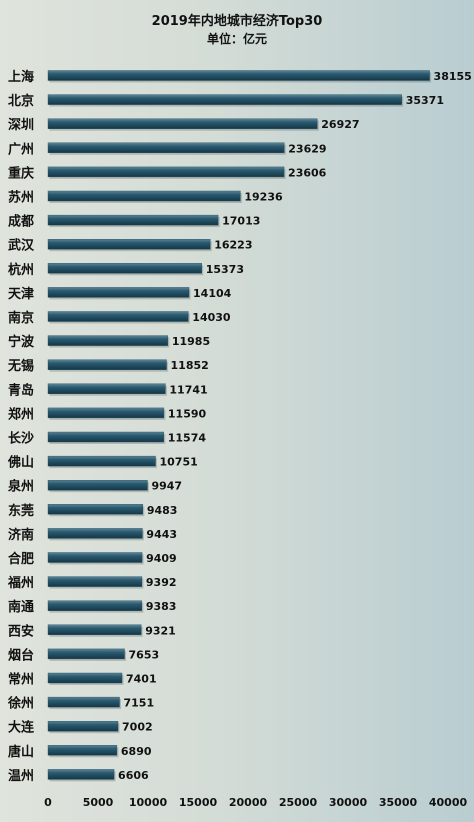  I want to click on x-tick-label: 0, so click(48, 802).